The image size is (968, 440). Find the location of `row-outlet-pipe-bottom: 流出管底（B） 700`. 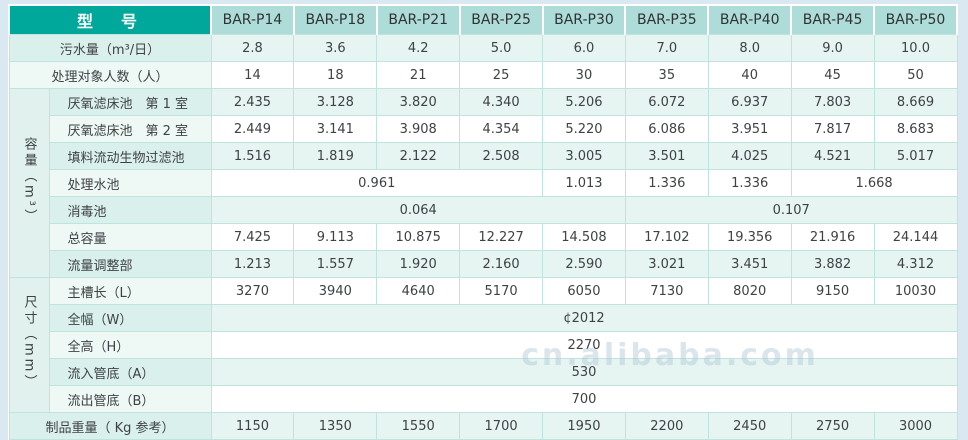

row-outlet-pipe-bottom: 流出管底（B） 700 is located at coordinates (483, 399).